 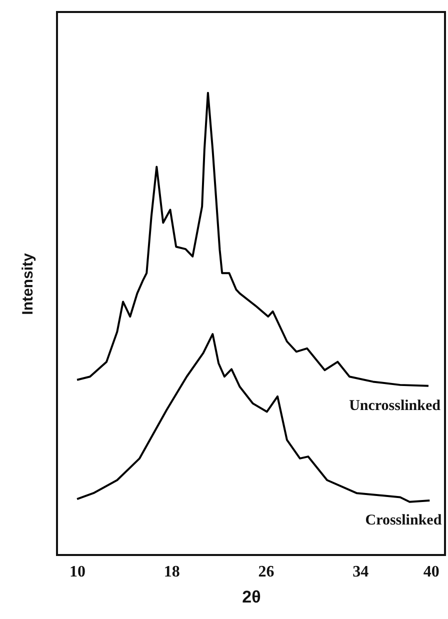 What do you see at coordinates (395, 406) in the screenshot?
I see `series-label: Uncrosslinked` at bounding box center [395, 406].